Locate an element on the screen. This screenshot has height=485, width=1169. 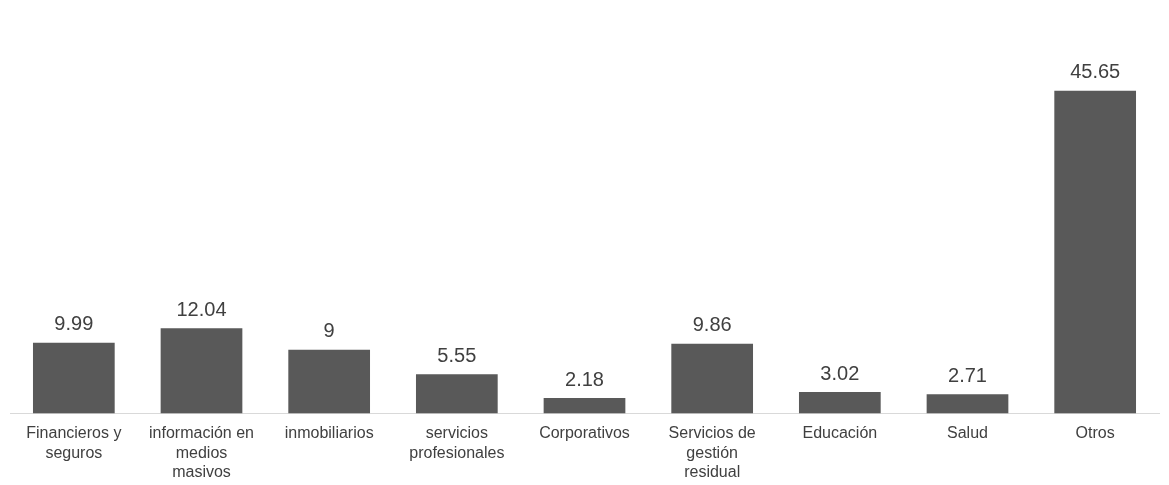
x-tick-label: Educación is located at coordinates (840, 433).